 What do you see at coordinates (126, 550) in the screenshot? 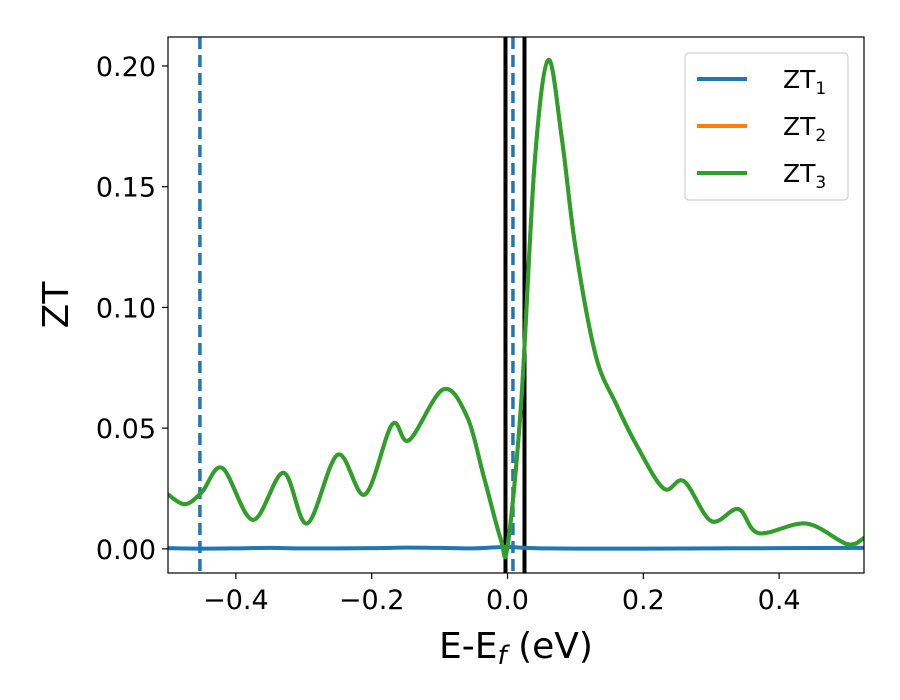
I see `y-tick-label: 0.00` at bounding box center [126, 550].